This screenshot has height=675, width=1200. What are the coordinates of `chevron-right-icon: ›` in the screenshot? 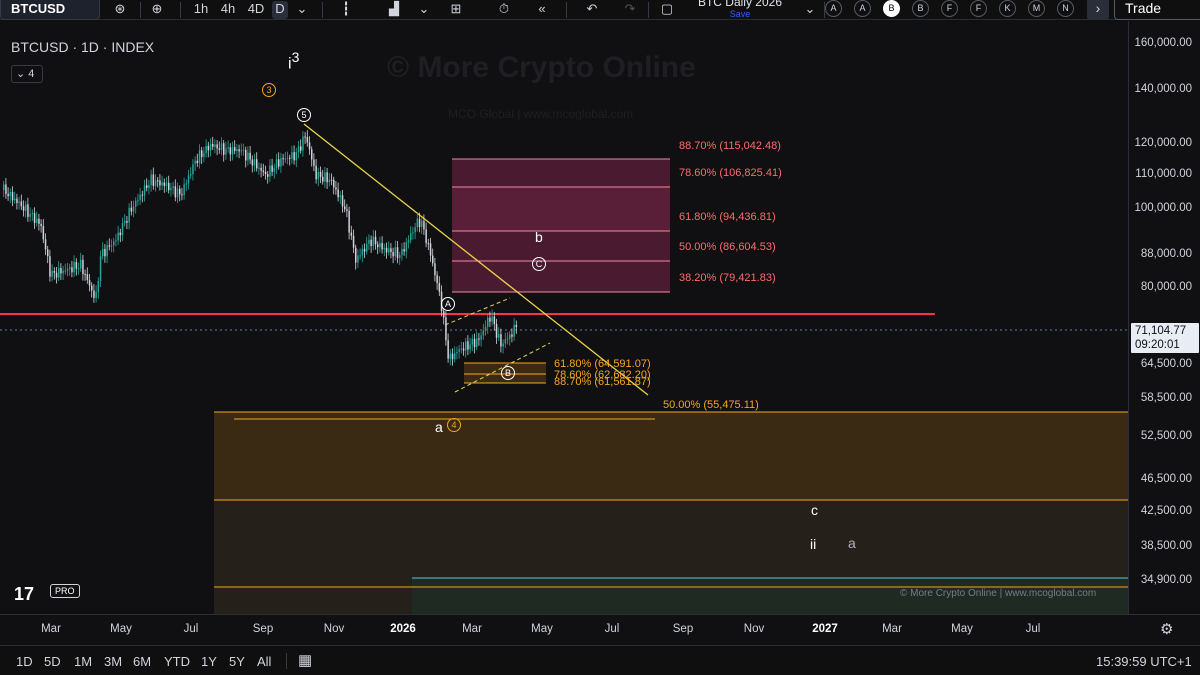 It's located at (1098, 10).